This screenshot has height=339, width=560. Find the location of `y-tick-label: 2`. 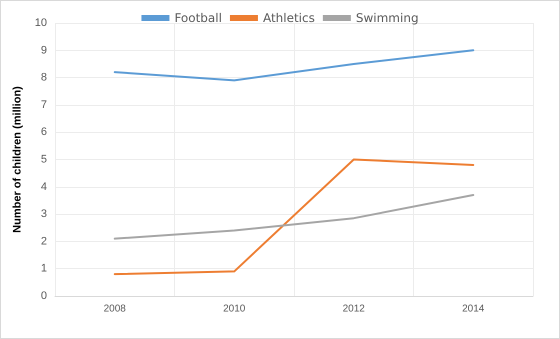

y-tick-label: 2 is located at coordinates (43, 241).